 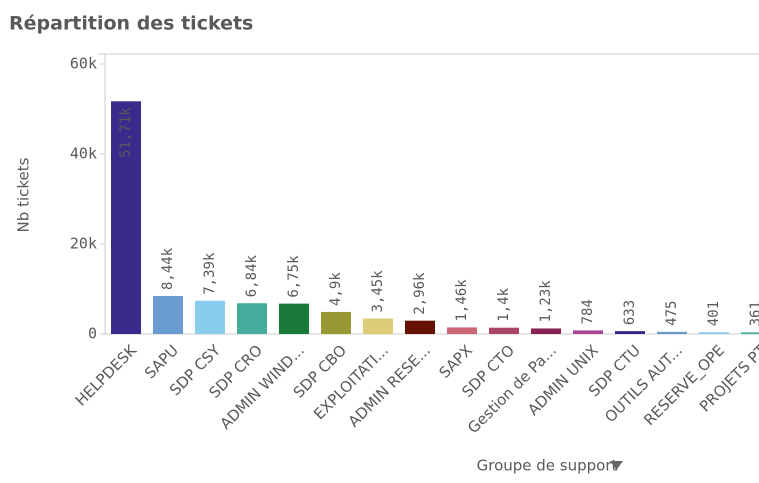 I want to click on value-label: 1,23k, so click(x=546, y=301).